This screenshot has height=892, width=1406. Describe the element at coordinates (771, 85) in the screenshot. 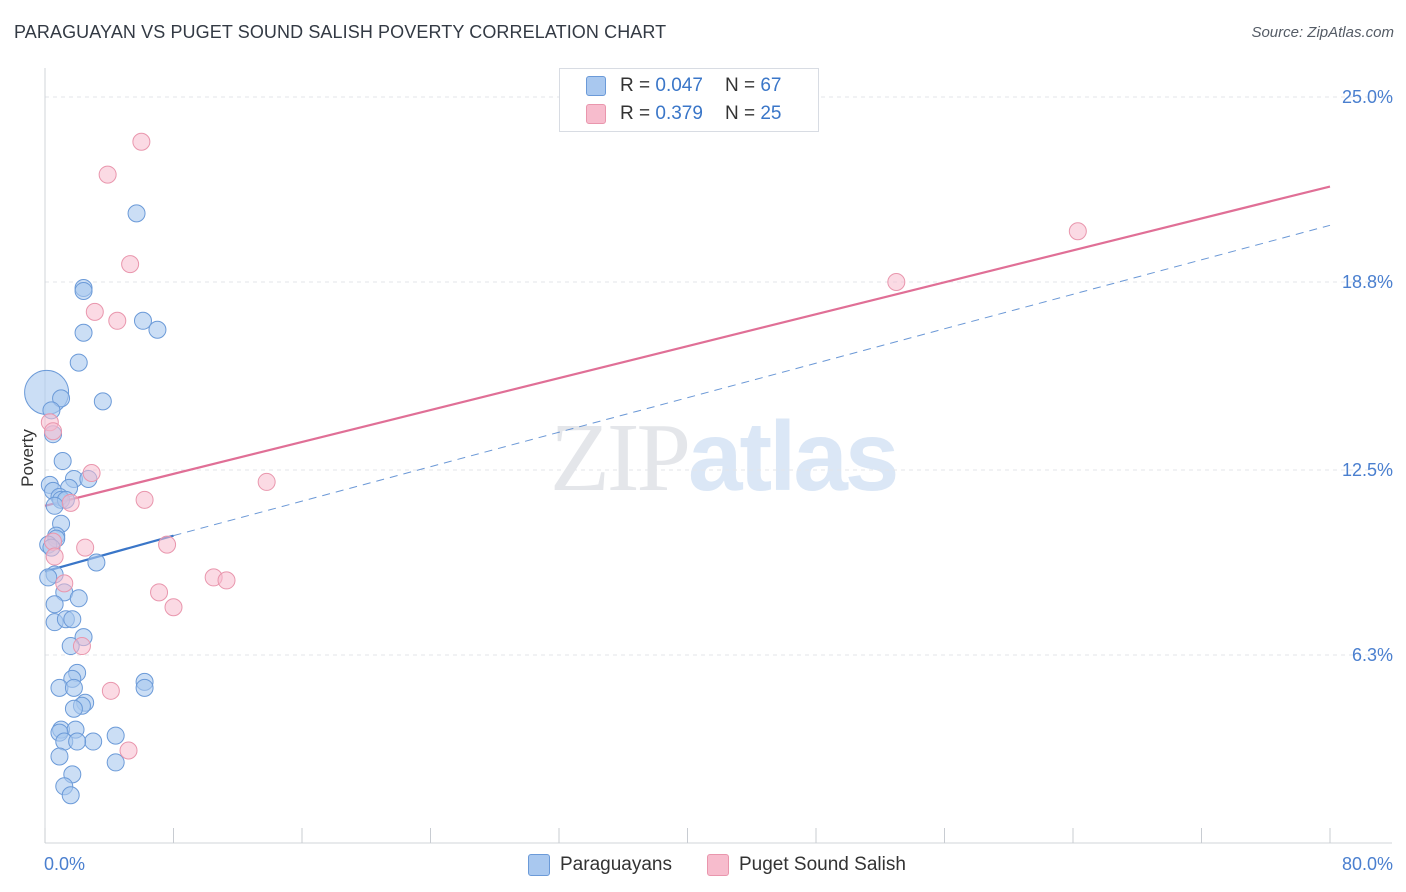

I see `legend-n-value-1: 67` at that location.